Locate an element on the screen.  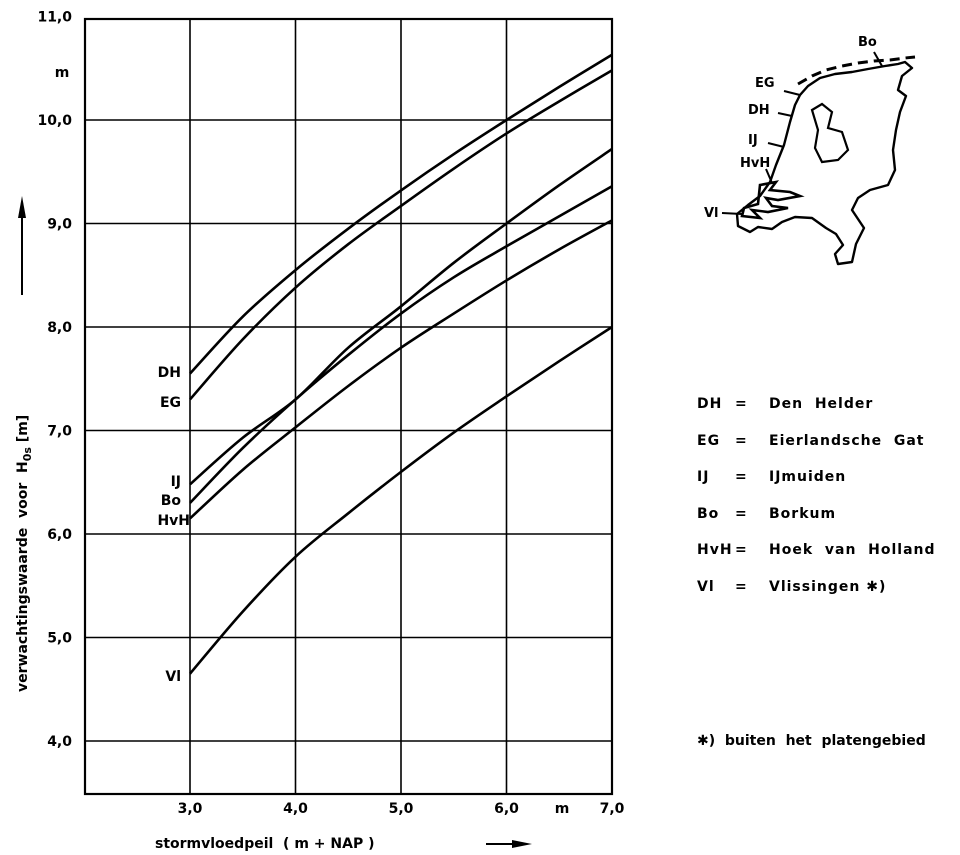
x-unit-label: m is located at coordinates (562, 809).